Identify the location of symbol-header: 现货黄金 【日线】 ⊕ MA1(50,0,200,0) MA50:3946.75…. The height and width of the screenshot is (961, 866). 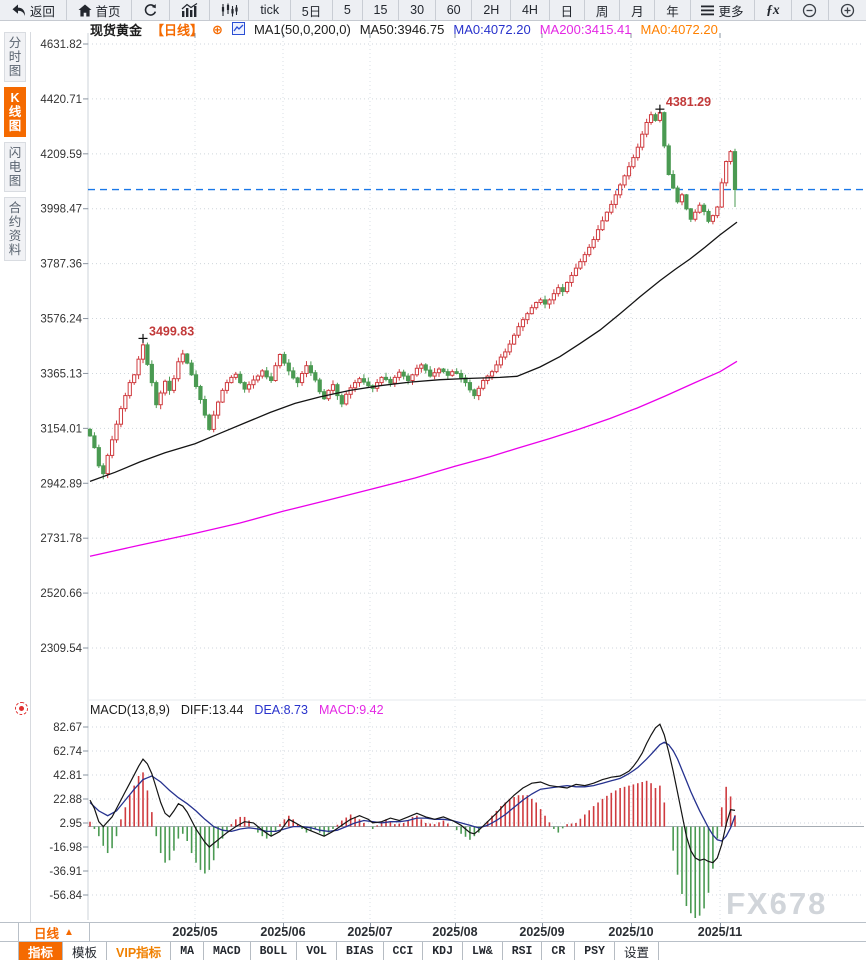
(404, 29).